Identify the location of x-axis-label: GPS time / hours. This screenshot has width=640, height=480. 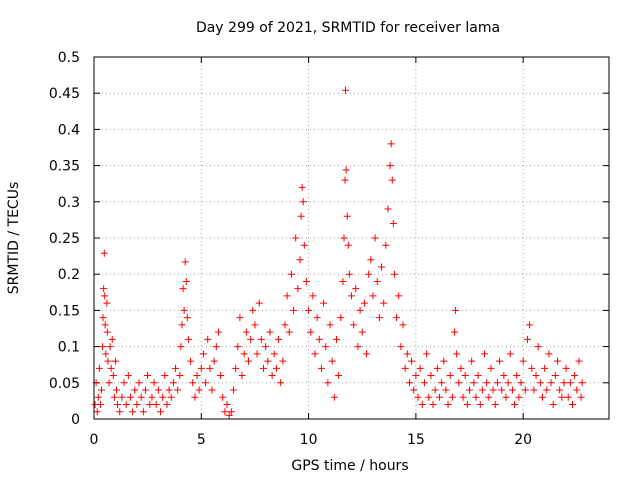
(349, 466).